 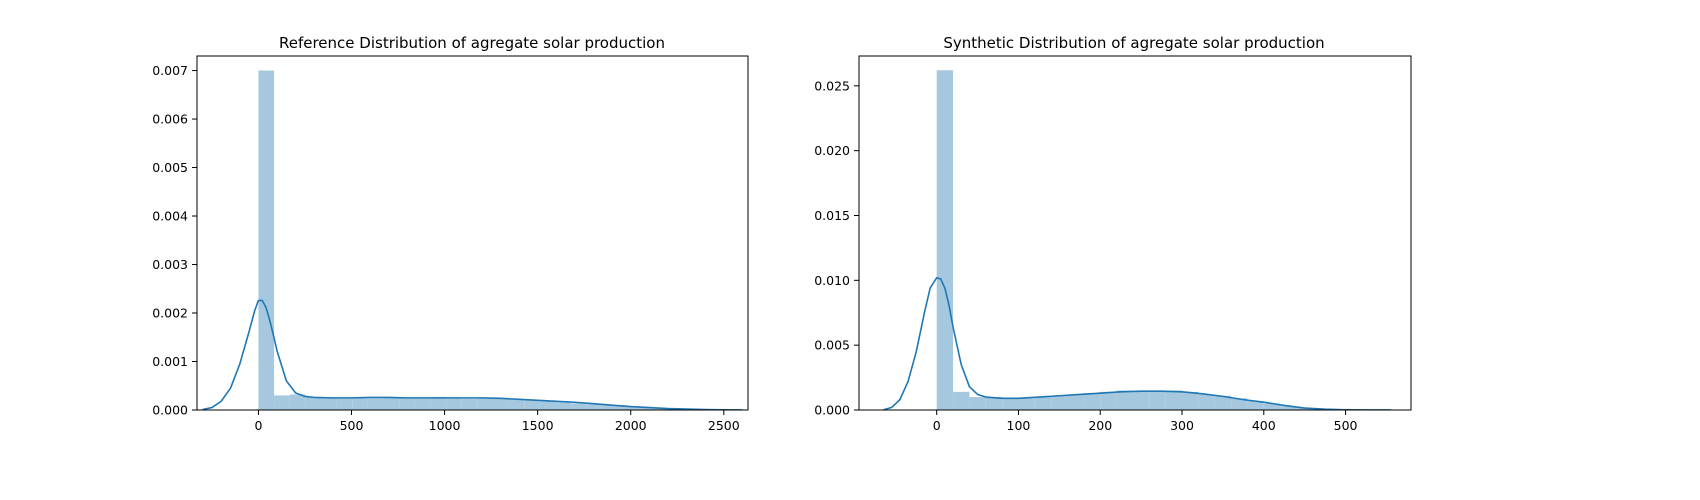 What do you see at coordinates (170, 70) in the screenshot?
I see `reference-y-tick-label: 0.007` at bounding box center [170, 70].